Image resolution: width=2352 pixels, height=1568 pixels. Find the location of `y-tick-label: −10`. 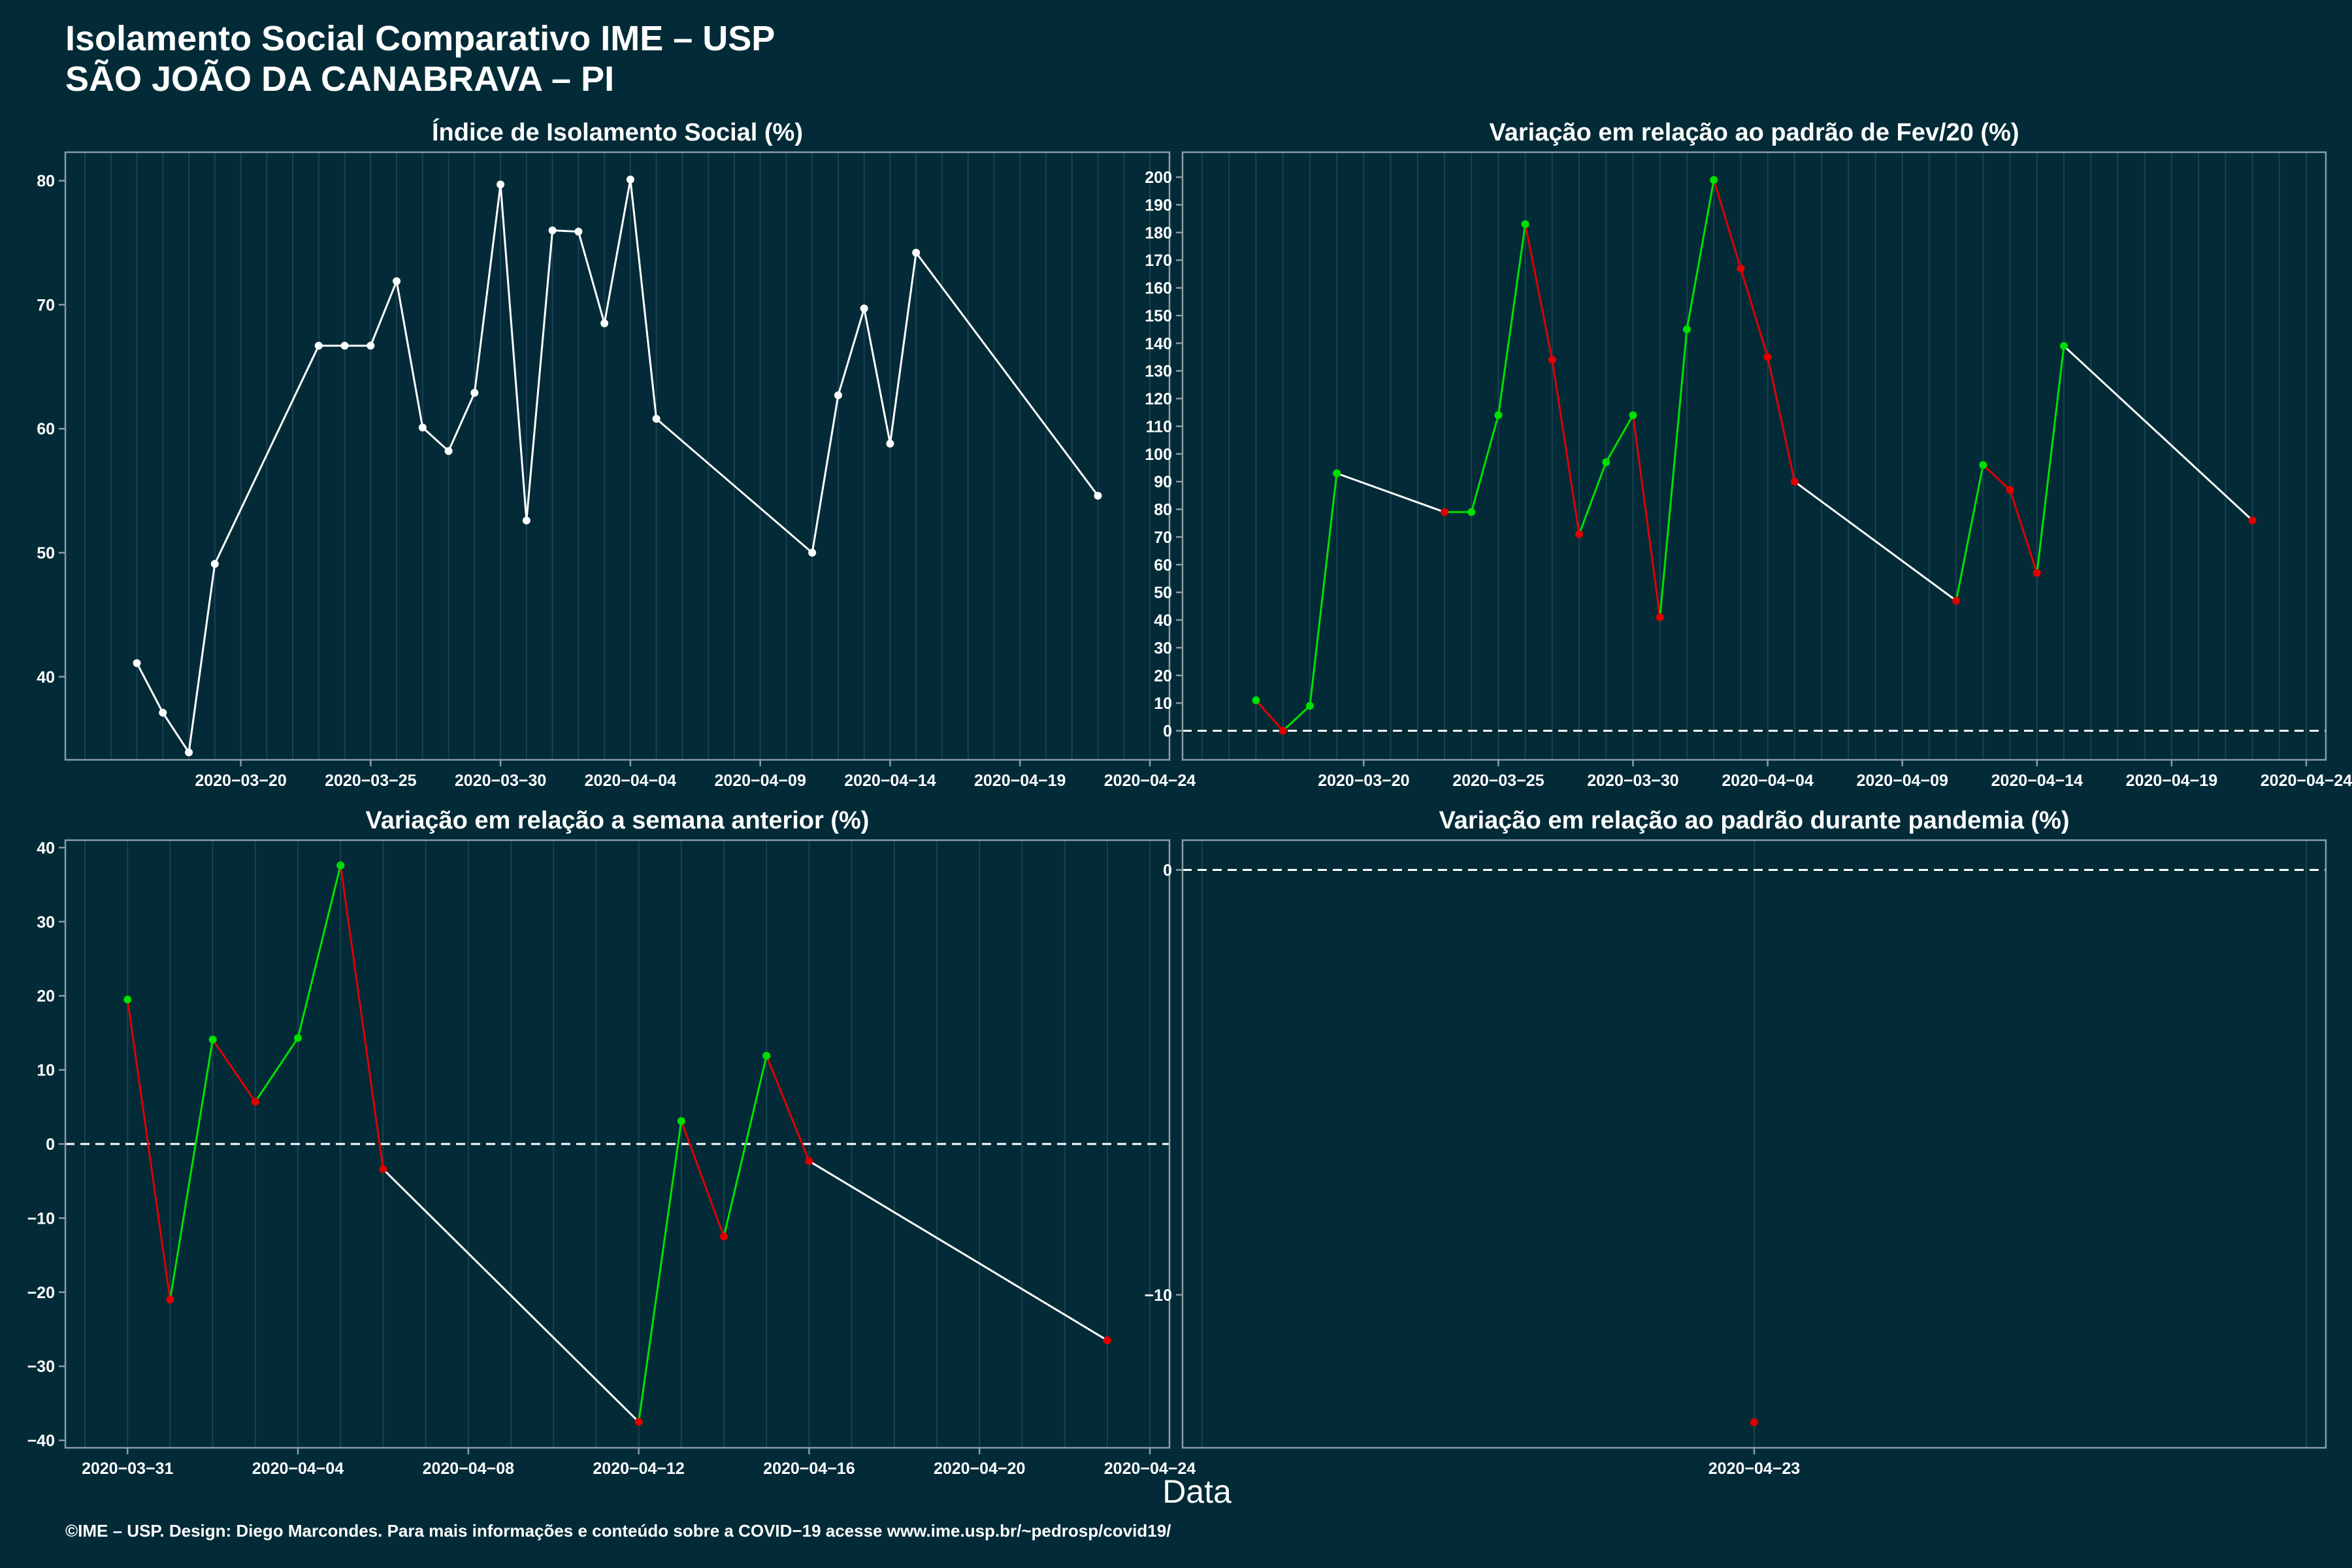

y-tick-label: −10 is located at coordinates (41, 1218).